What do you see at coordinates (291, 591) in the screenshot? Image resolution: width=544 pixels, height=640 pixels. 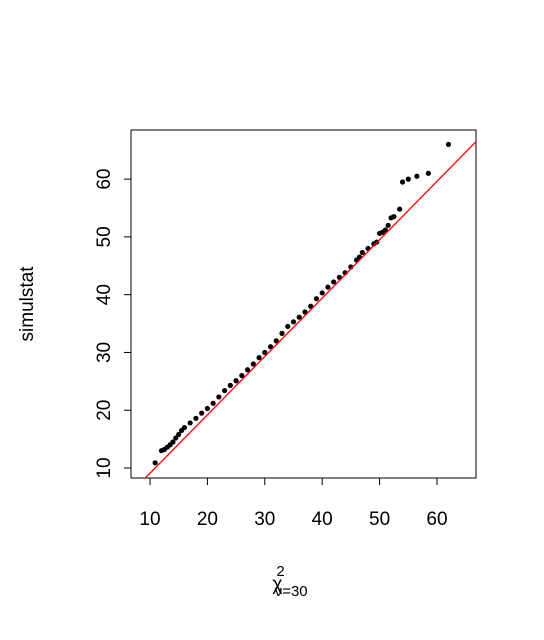 I see `x-label-sub: ν=30` at bounding box center [291, 591].